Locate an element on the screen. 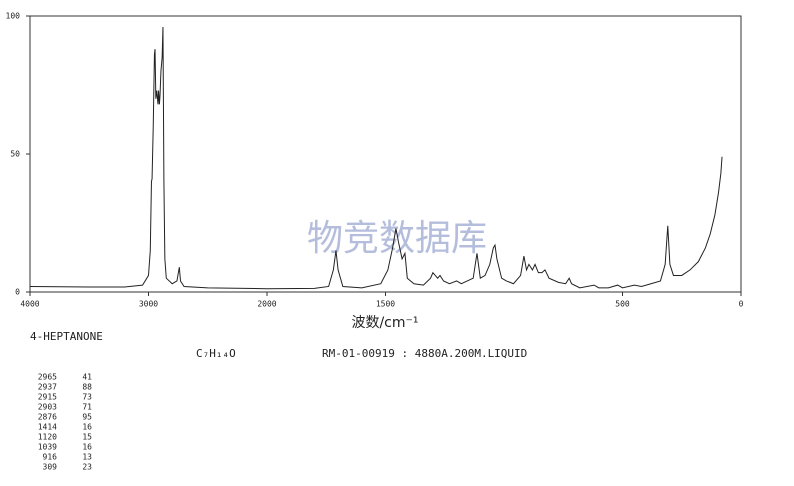  x-tick-label: 3000 is located at coordinates (148, 304).